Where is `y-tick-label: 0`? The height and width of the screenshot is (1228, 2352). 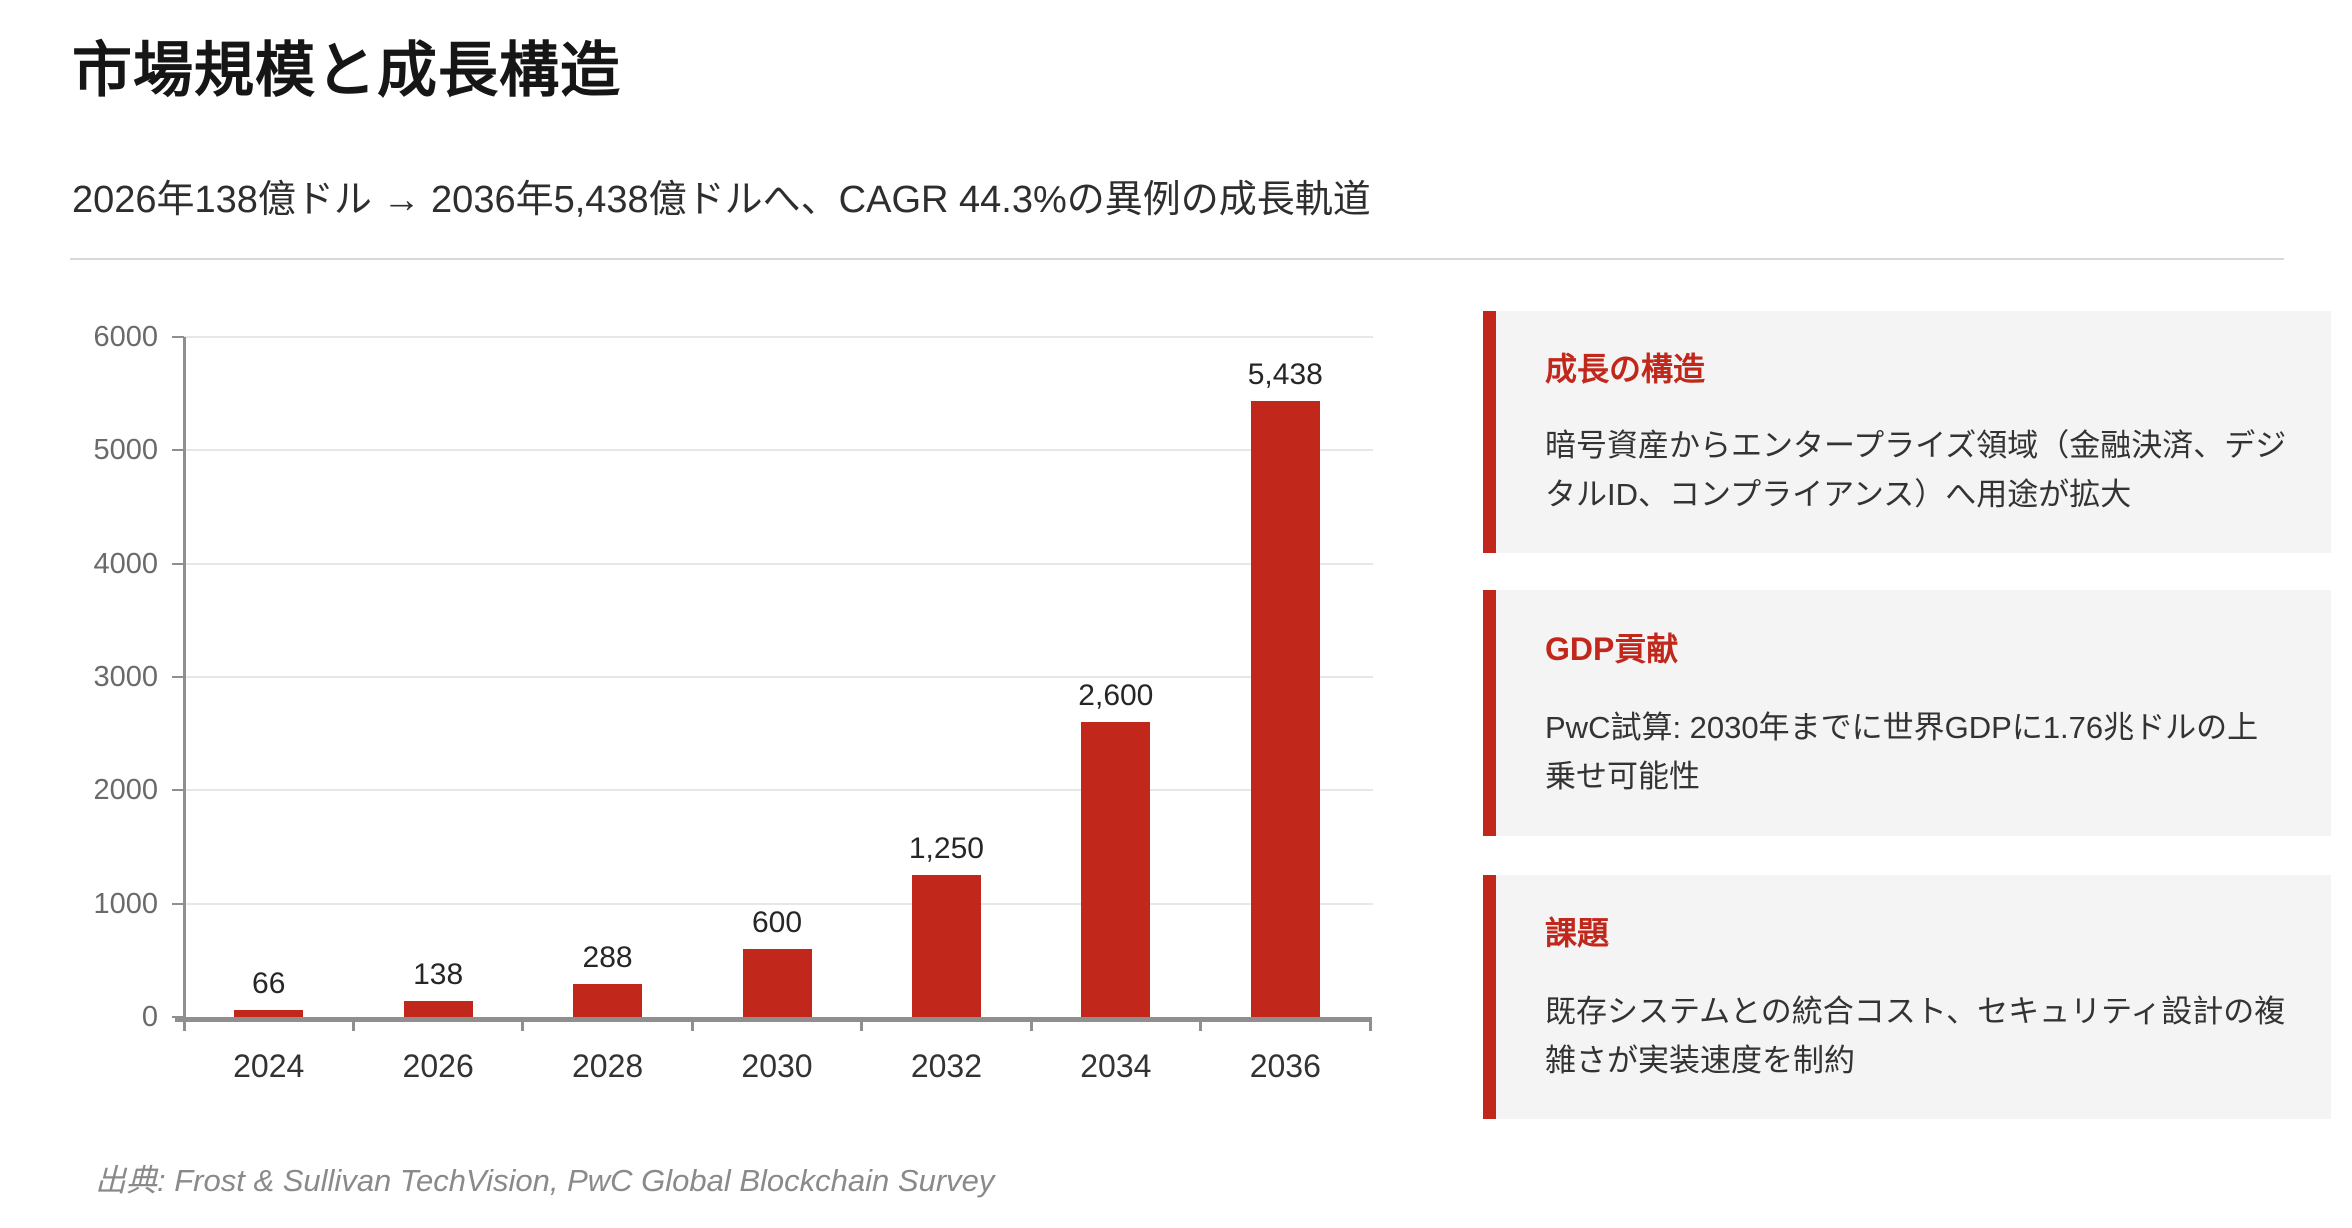
y-tick-label: 0 is located at coordinates (149, 1017).